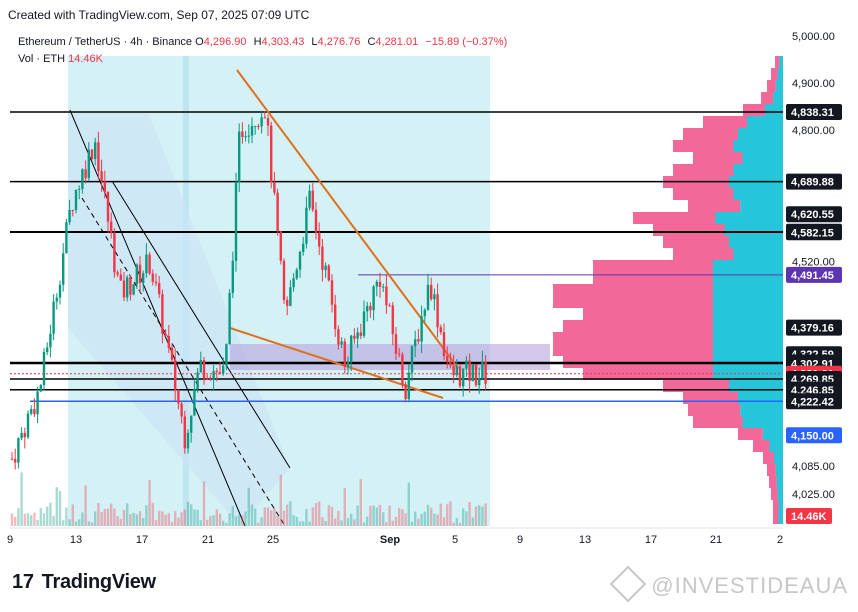 The height and width of the screenshot is (612, 858). I want to click on volume-label: Vol · ETH, so click(42, 59).